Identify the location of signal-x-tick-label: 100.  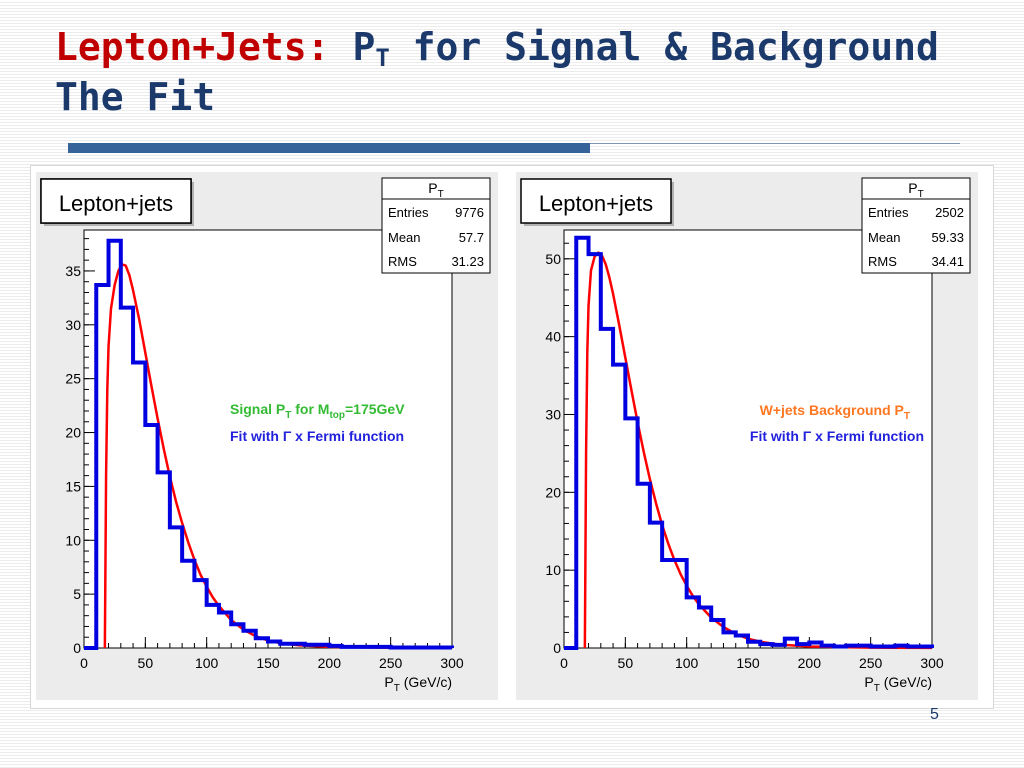
(207, 663).